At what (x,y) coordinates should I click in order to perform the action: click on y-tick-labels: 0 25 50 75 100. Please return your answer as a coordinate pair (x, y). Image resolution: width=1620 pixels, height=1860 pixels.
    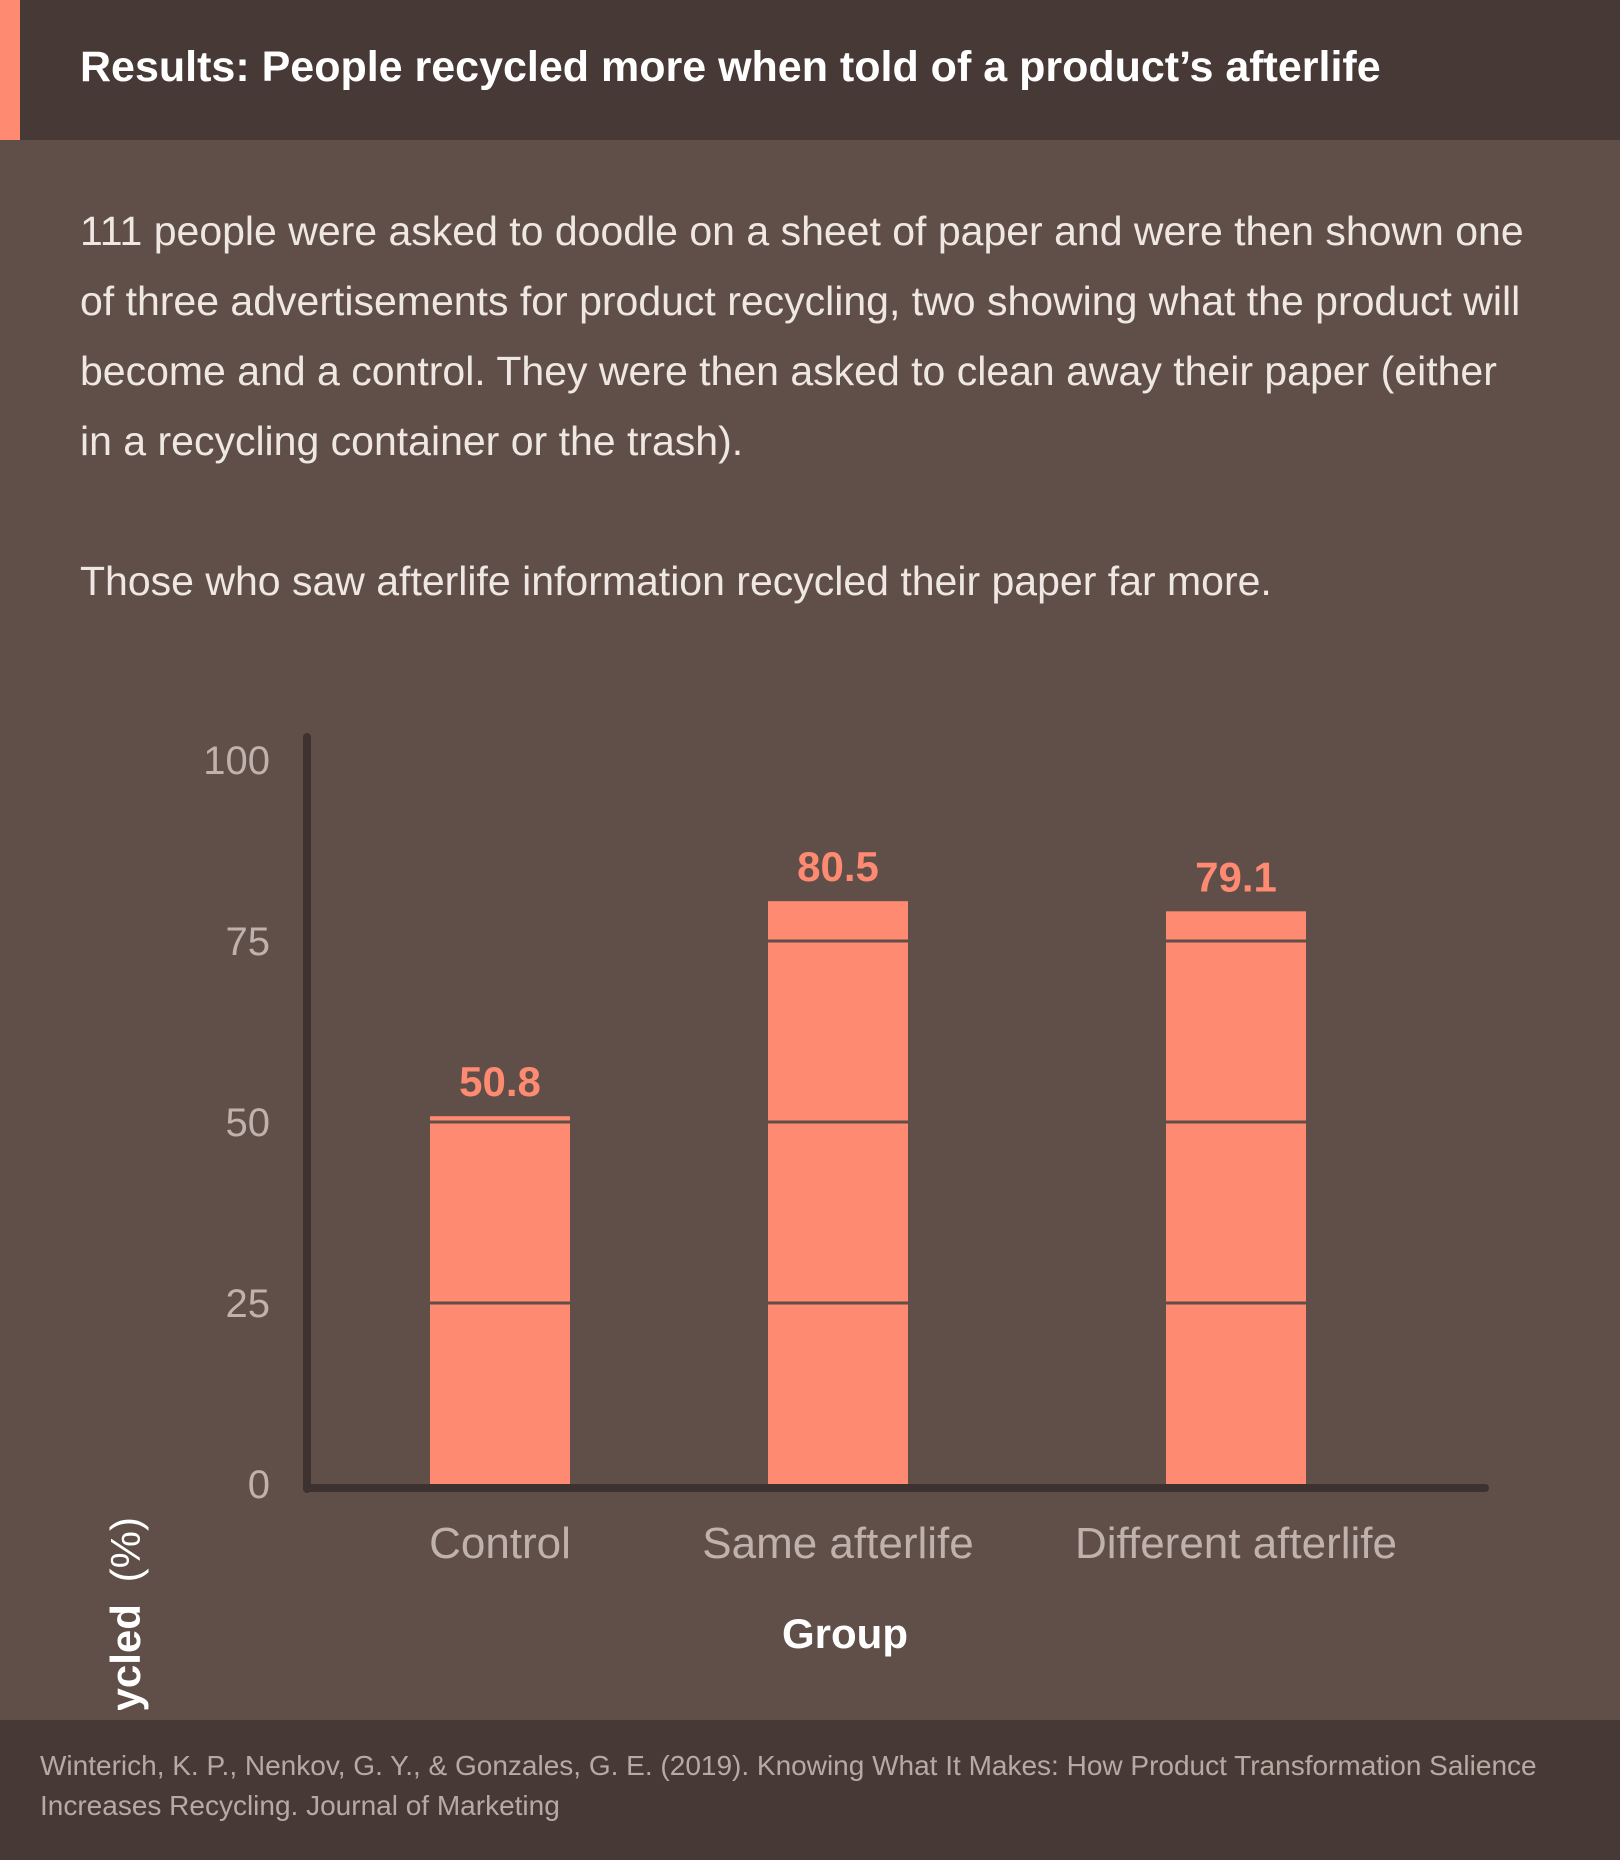
    Looking at the image, I should click on (236, 1123).